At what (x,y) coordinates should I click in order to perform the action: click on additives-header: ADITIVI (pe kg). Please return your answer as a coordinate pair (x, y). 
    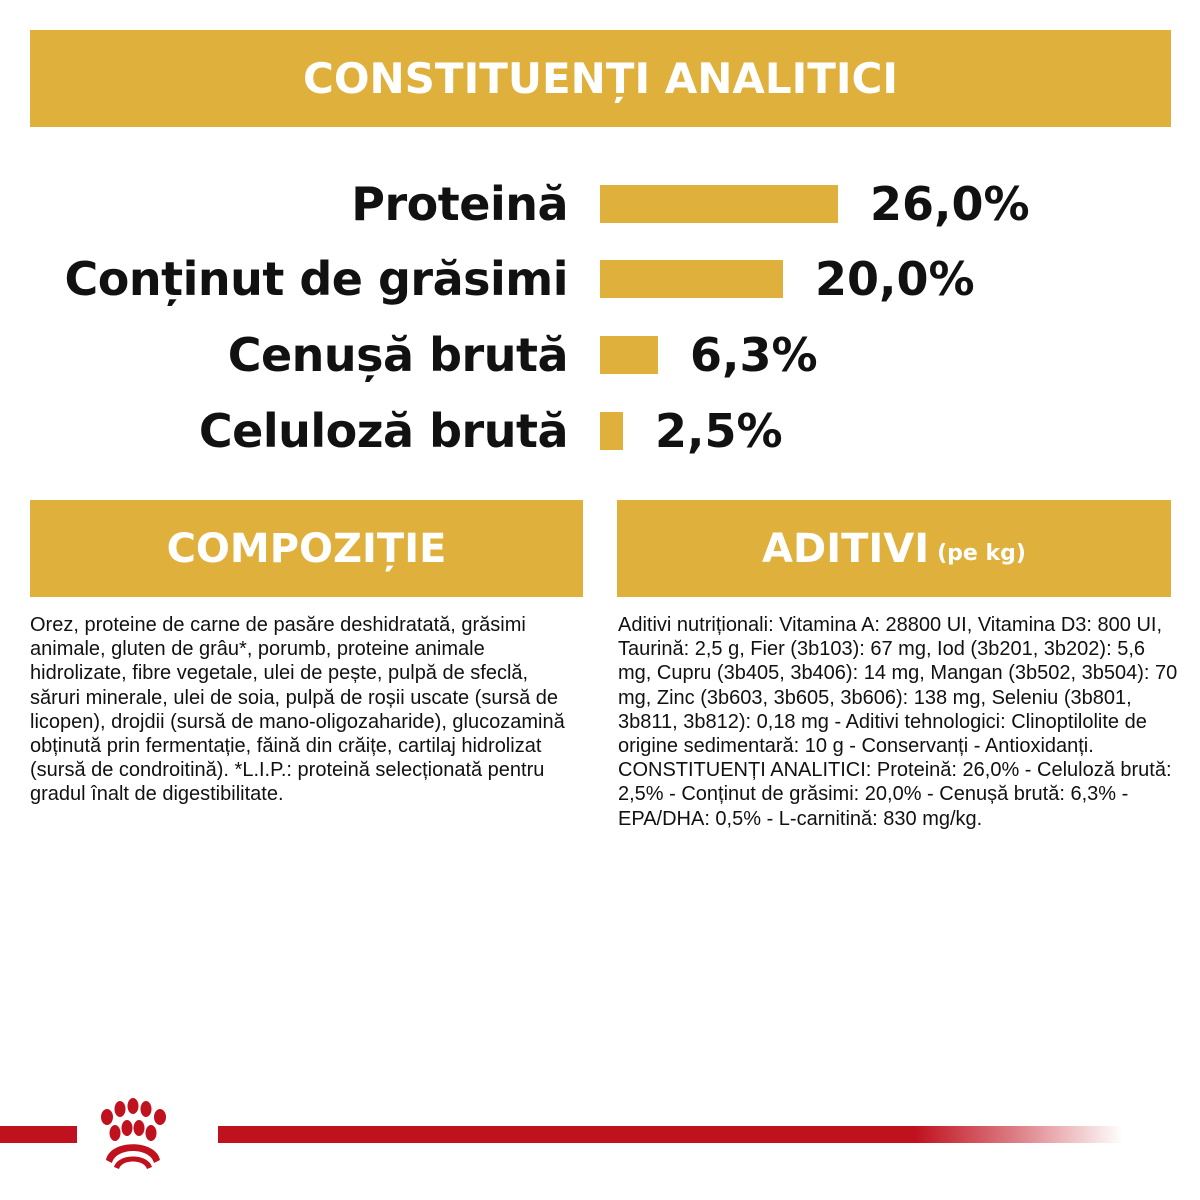
    Looking at the image, I should click on (894, 548).